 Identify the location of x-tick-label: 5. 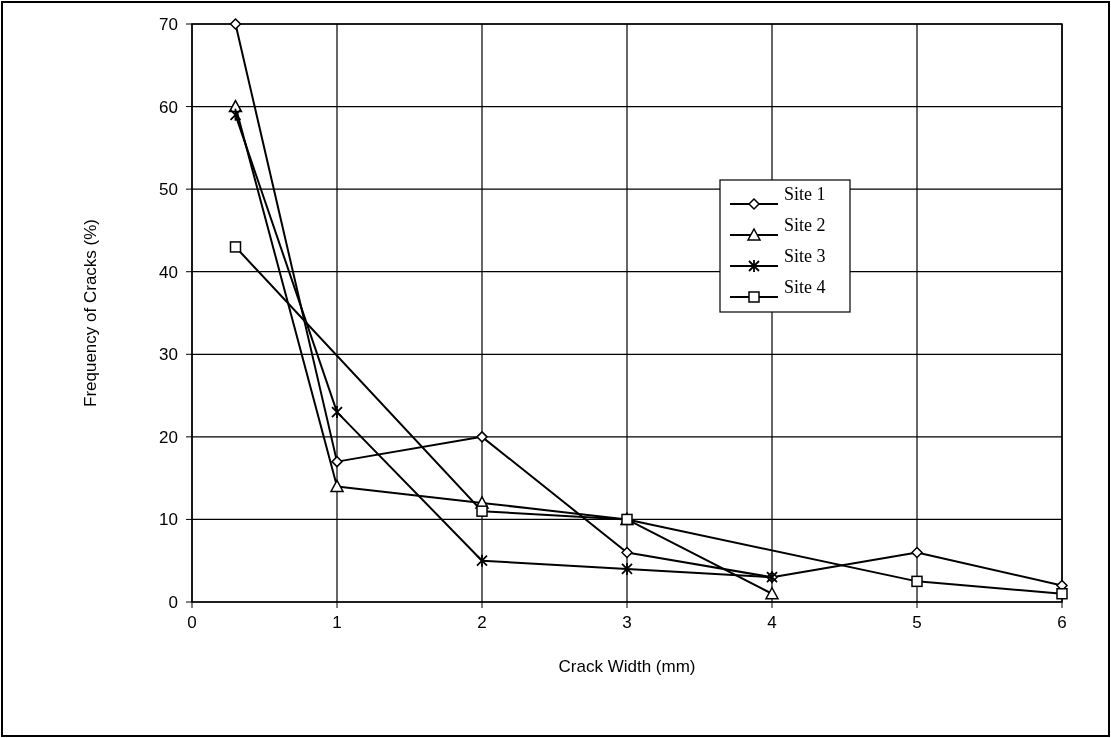
(917, 622).